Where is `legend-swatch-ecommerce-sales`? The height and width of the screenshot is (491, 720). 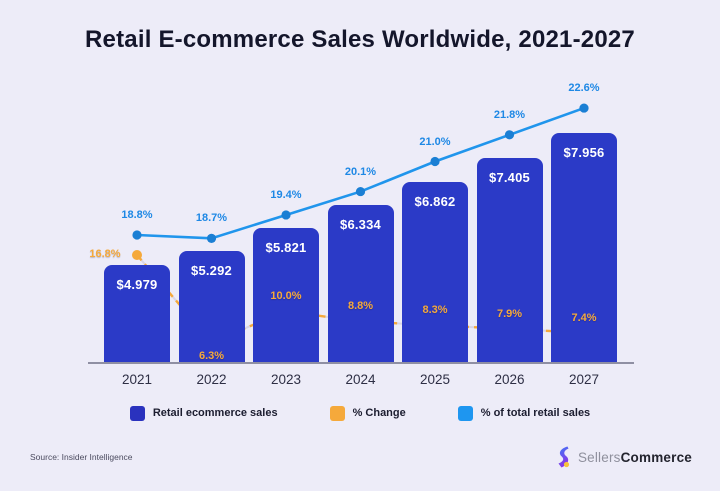 legend-swatch-ecommerce-sales is located at coordinates (137, 413).